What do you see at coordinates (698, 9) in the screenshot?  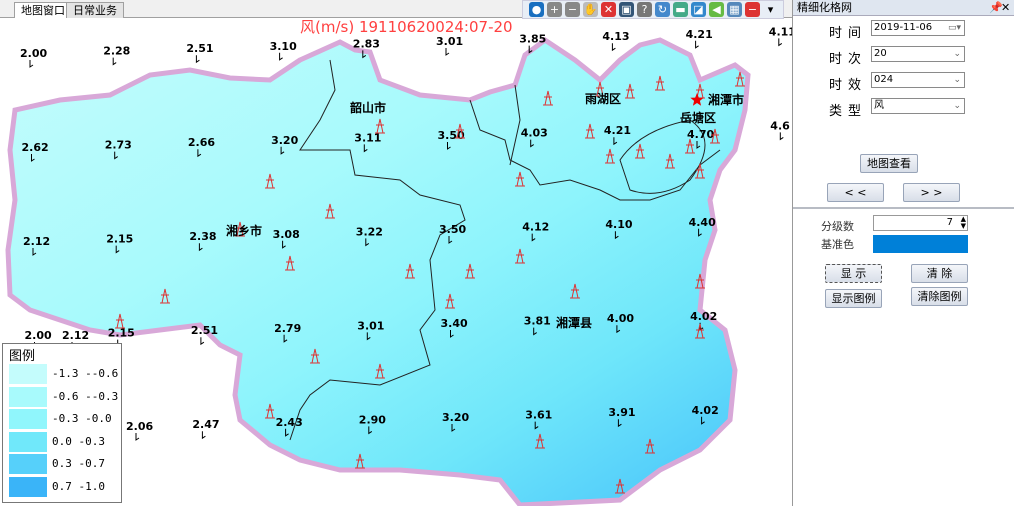 I see `export-icon: ◪` at bounding box center [698, 9].